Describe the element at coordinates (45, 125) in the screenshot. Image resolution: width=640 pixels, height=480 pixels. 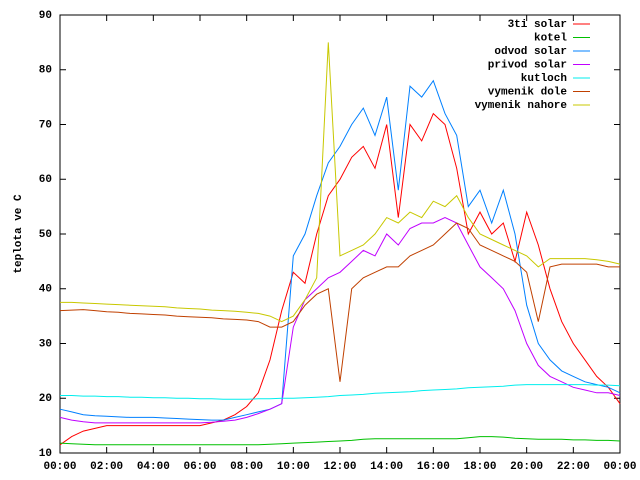
I see `y-tick-label: 70` at that location.